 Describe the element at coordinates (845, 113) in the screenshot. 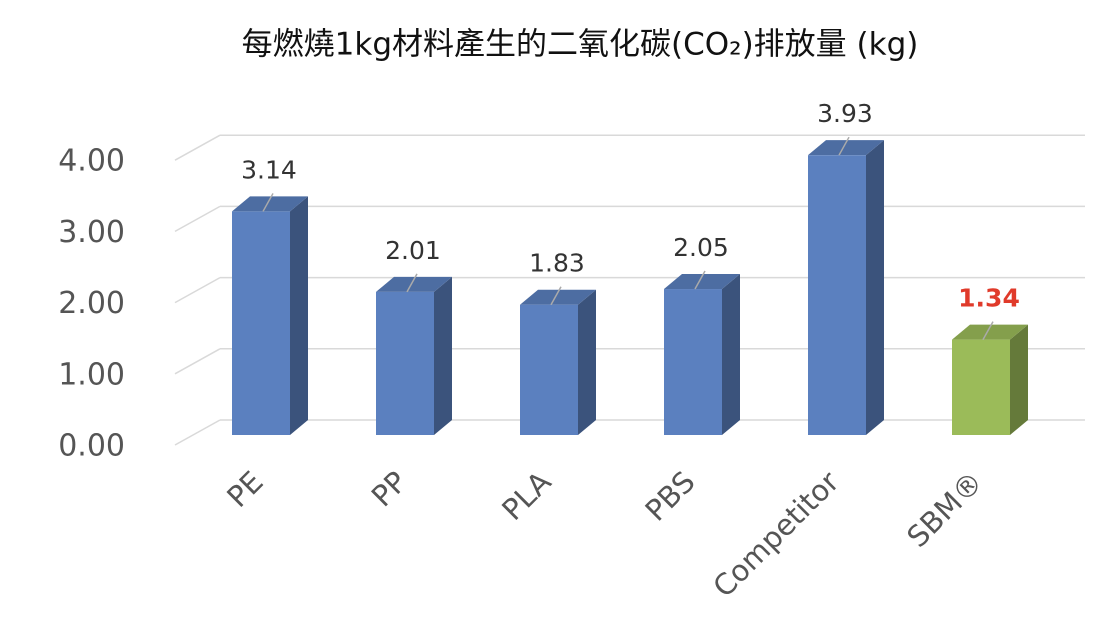

I see `value-label: 3.93` at that location.